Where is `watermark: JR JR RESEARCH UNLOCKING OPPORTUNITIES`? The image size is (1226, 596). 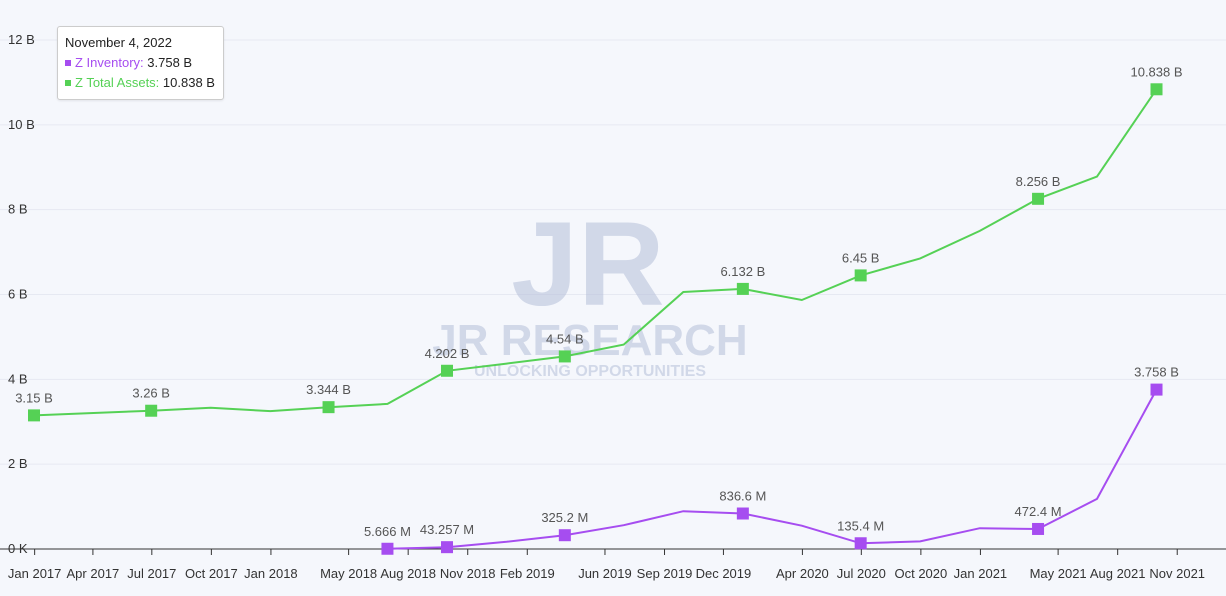
watermark: JR JR RESEARCH UNLOCKING OPPORTUNITIES is located at coordinates (589, 288).